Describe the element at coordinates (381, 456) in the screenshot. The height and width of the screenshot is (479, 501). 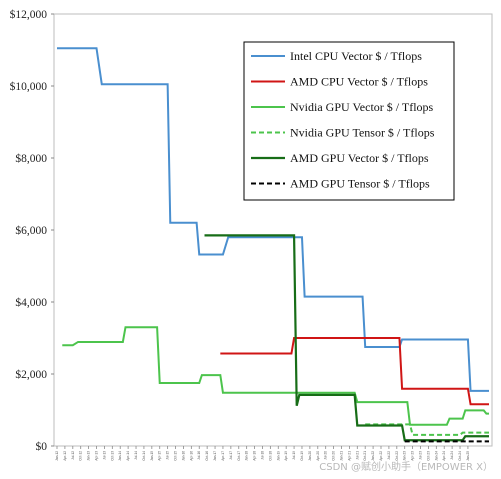
I see `x-tick-label: Apr-22` at that location.